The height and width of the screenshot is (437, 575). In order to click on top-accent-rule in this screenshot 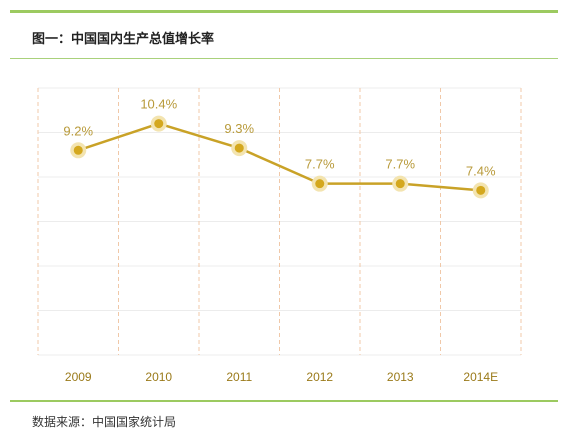, I will do `click(284, 11)`.